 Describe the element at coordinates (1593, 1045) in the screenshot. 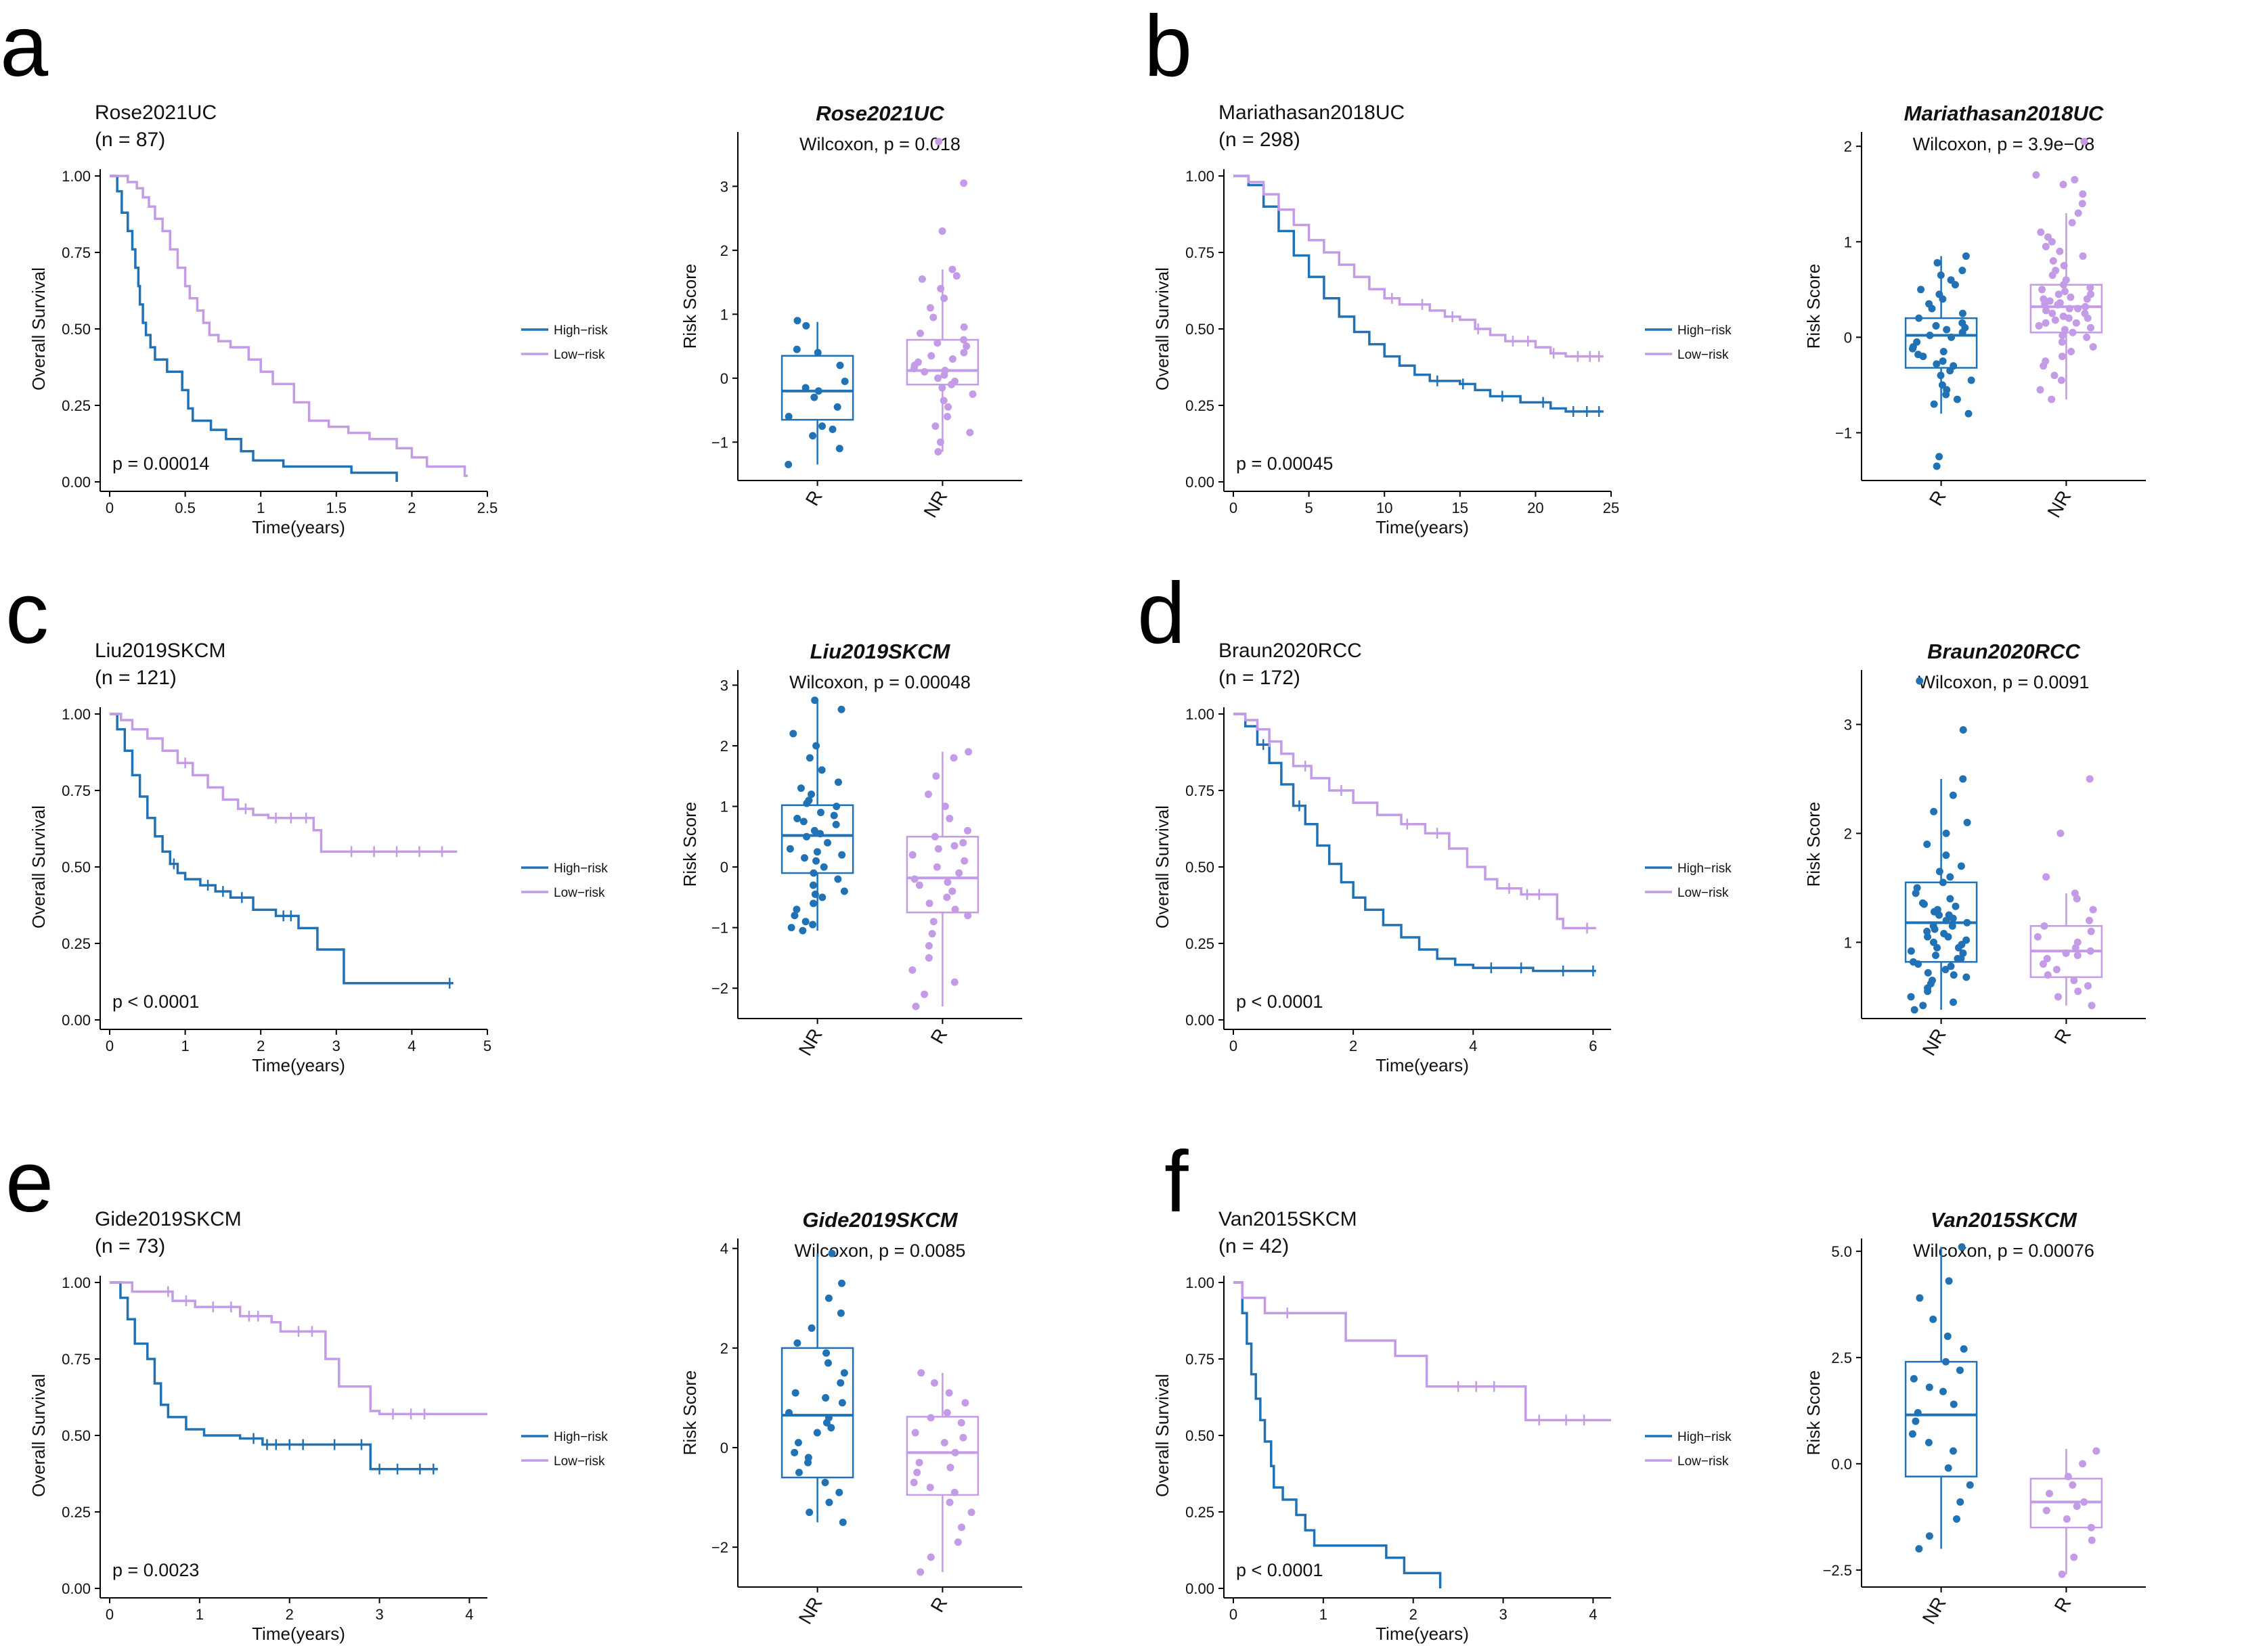

I see `x-tick-label: 6` at that location.